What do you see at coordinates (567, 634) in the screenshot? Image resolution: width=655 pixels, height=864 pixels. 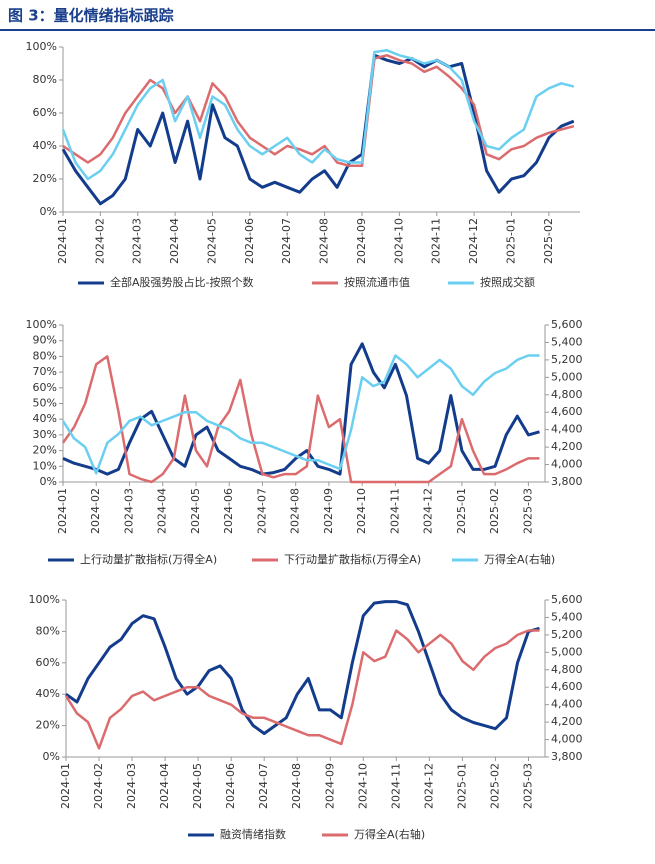 I see `y2-tick-label: 5,200` at bounding box center [567, 634].